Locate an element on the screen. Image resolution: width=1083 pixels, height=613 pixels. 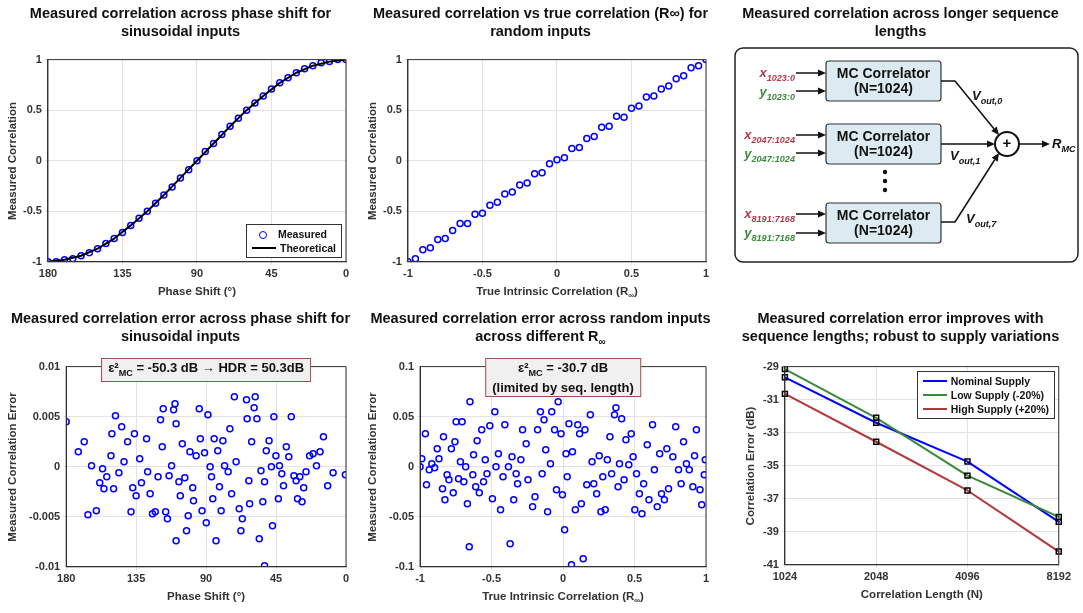
annotation: ε²$_{MC}$ = -30.7 dB (limited by seq. length) is located at coordinates (563, 377).